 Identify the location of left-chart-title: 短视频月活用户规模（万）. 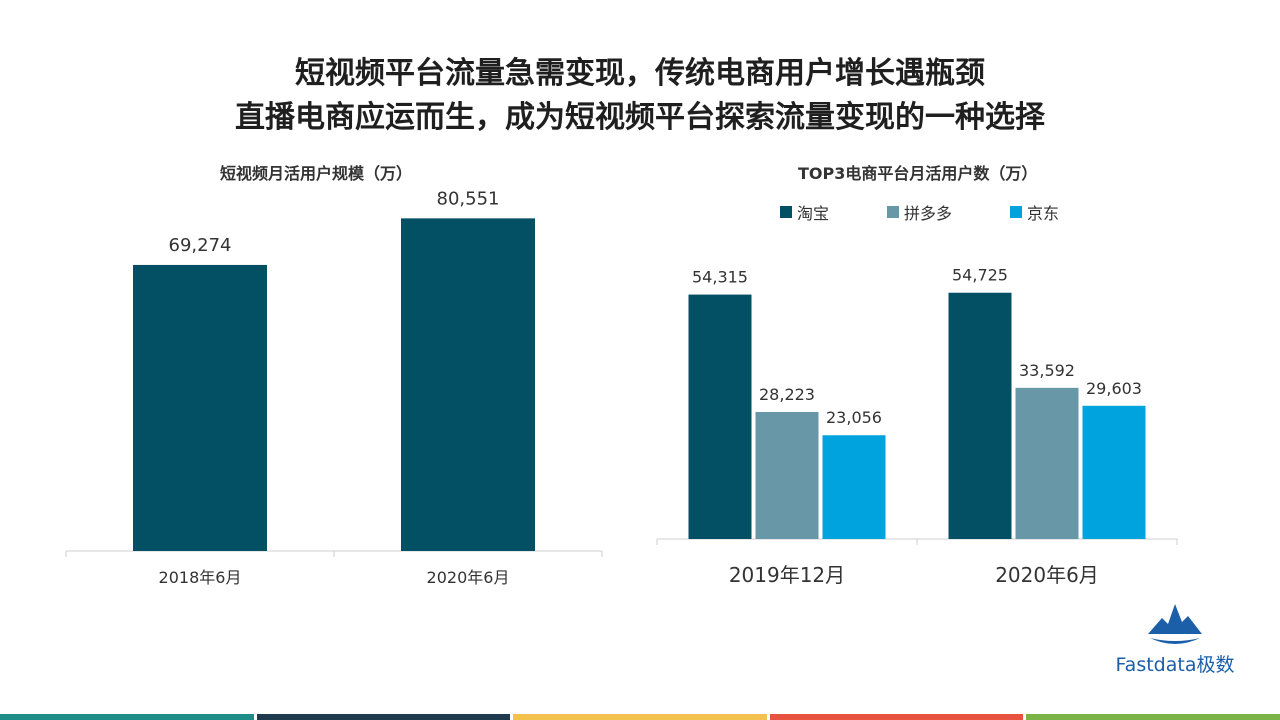
(316, 173).